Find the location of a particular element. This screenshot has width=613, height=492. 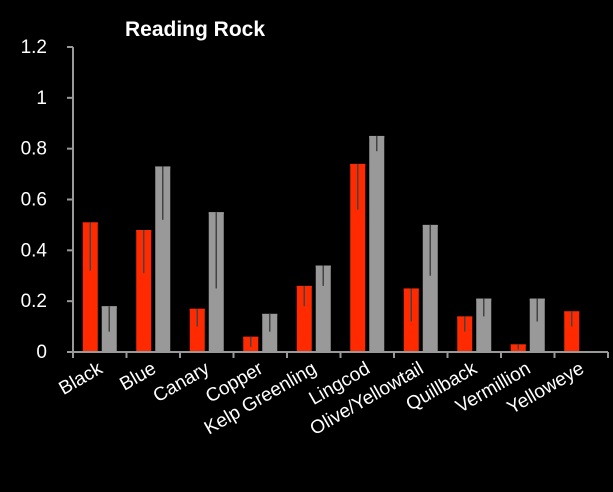

y-tick-label: 0.2 is located at coordinates (34, 301).